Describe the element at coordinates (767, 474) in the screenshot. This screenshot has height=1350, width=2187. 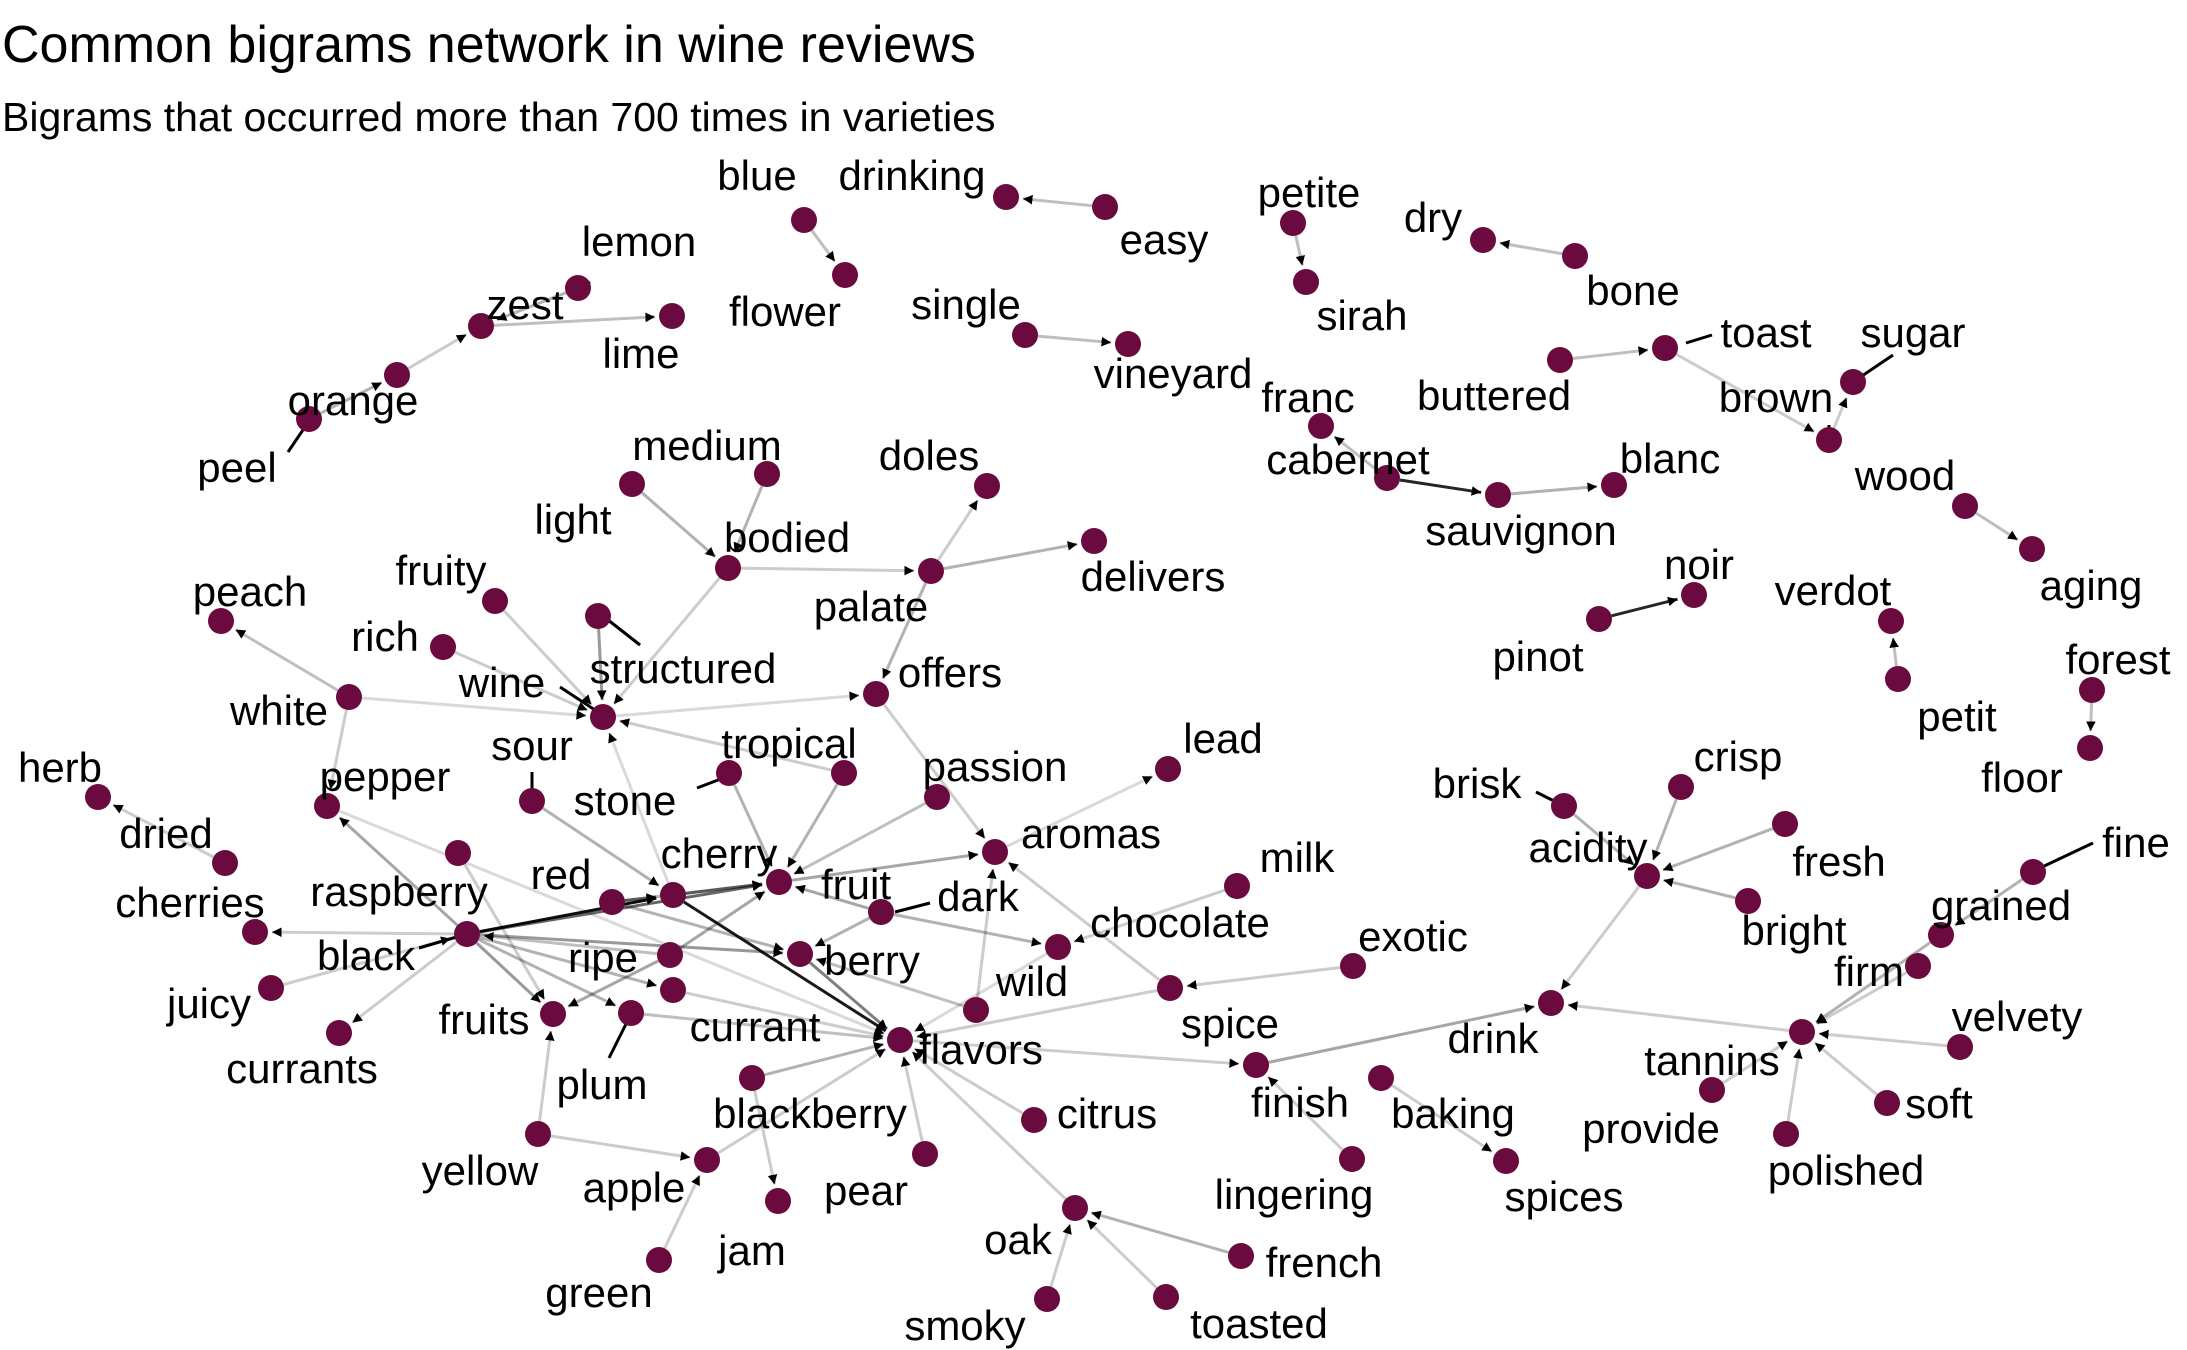
I see `node-medium` at that location.